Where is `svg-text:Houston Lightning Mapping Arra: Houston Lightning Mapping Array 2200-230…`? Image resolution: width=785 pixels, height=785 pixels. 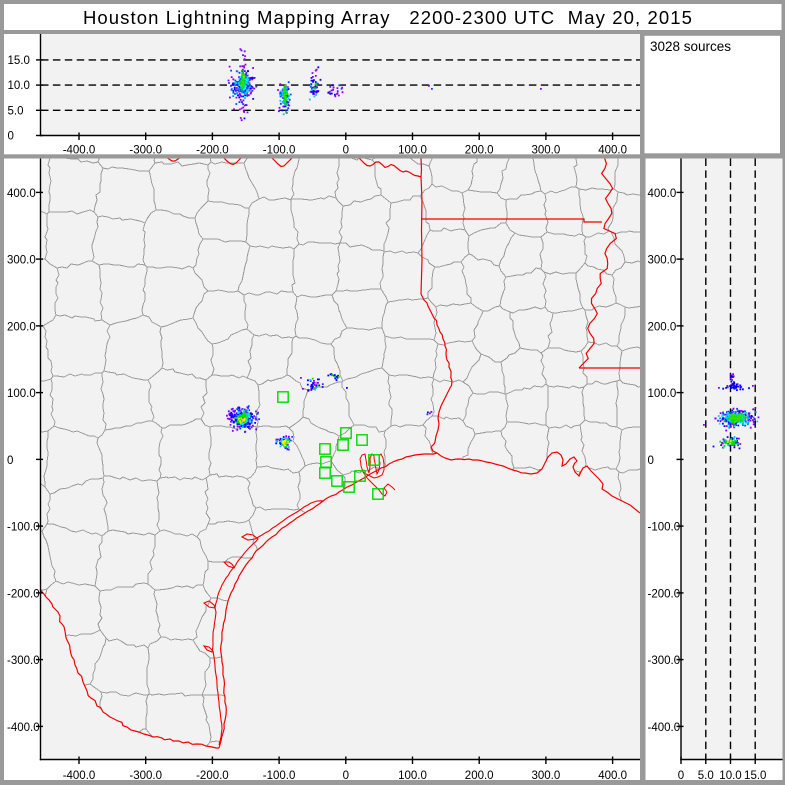
svg-text:Houston Lightning Mapping Arra: Houston Lightning Mapping Array 2200-230… is located at coordinates (388, 17).